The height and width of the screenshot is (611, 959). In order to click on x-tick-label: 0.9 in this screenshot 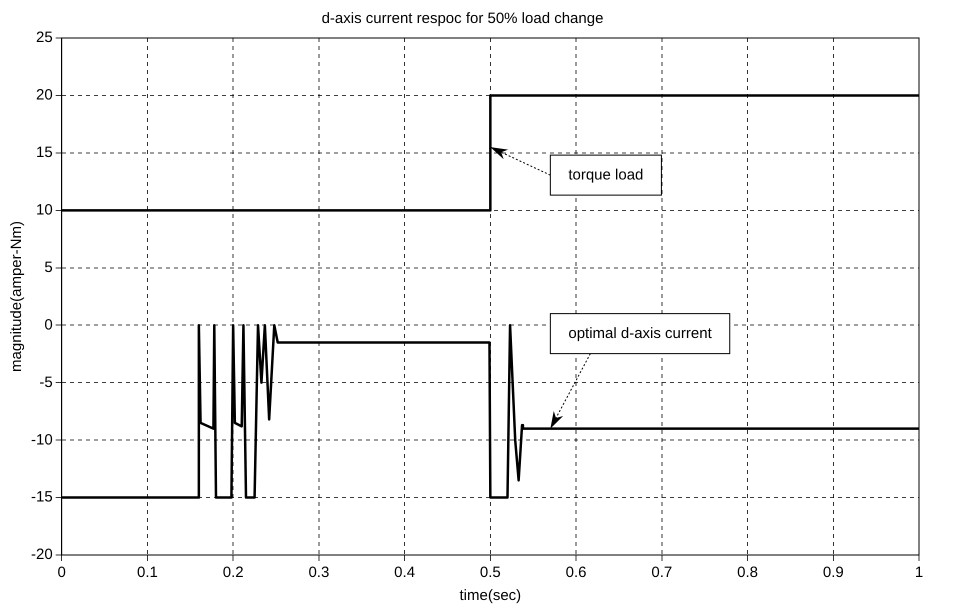, I will do `click(833, 573)`.